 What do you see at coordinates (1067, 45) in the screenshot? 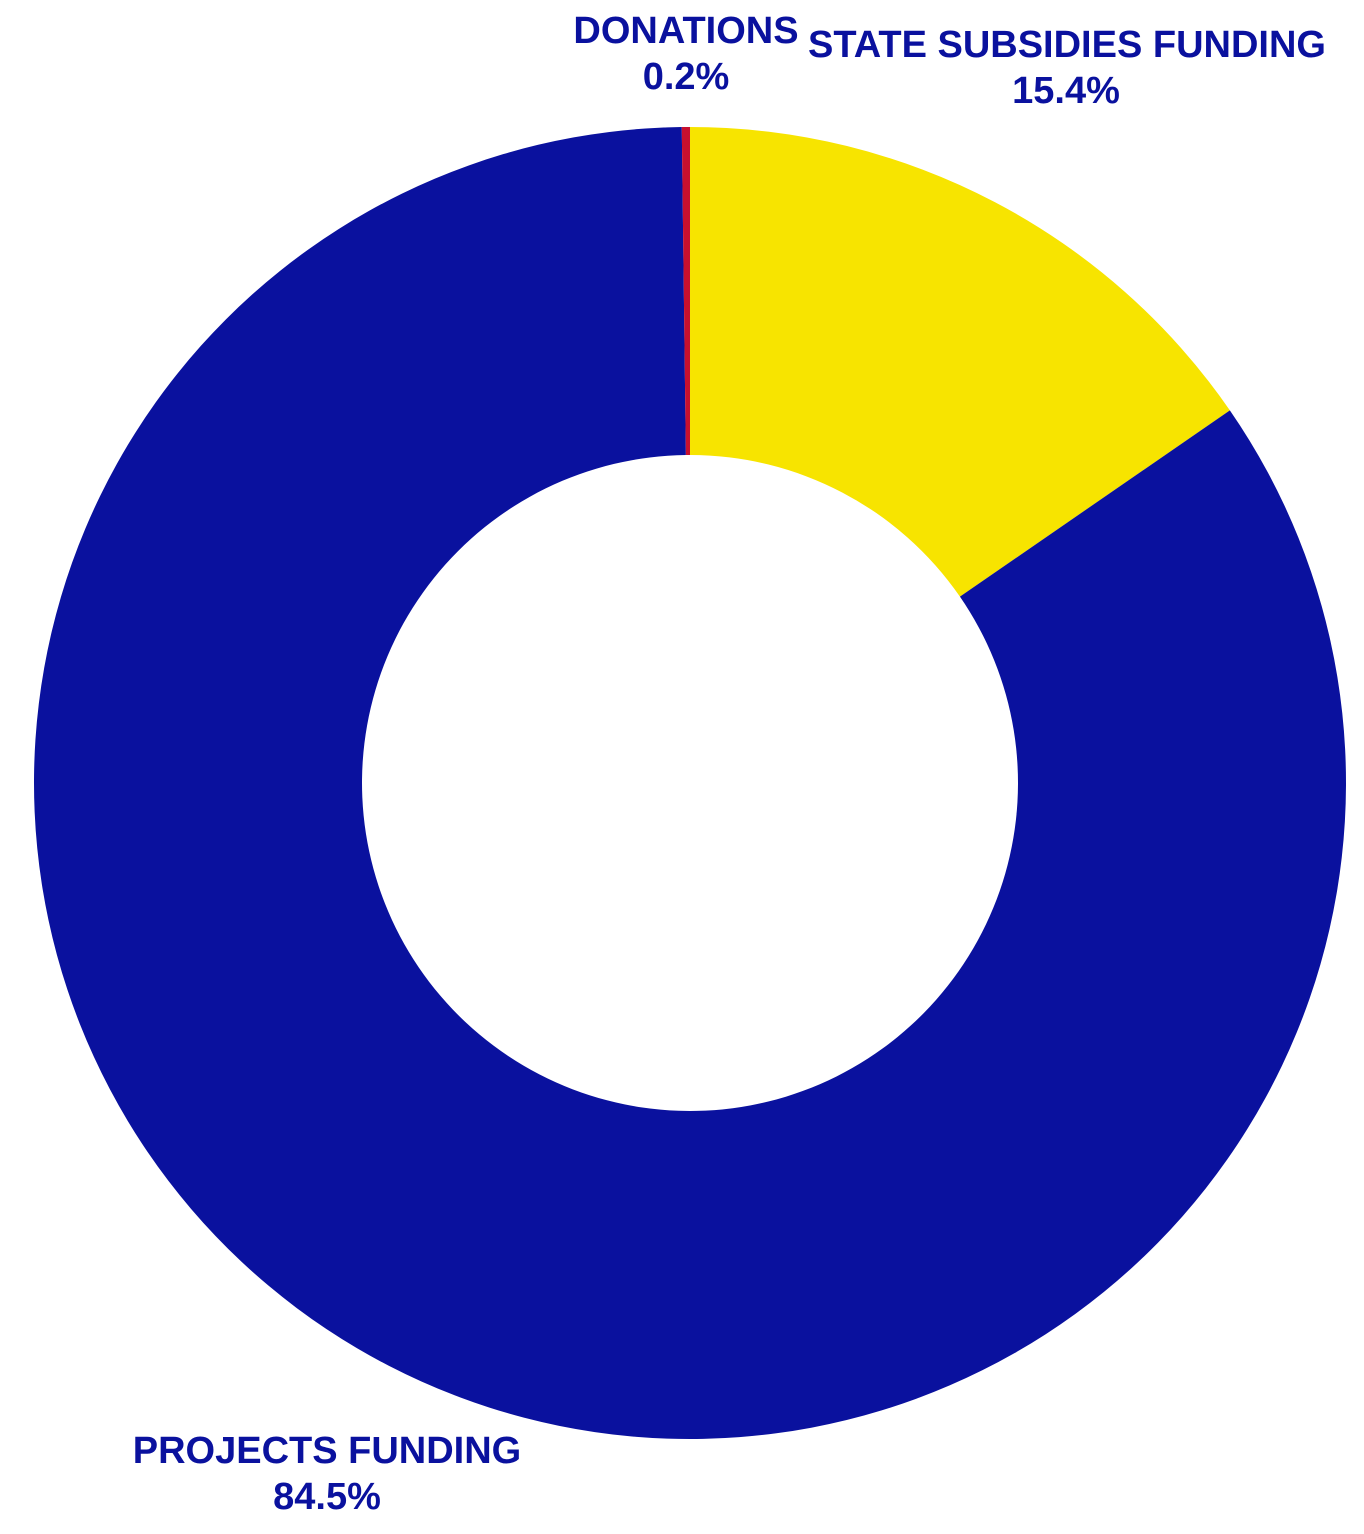
I see `label-state-subsidies-name: STATE SUBSIDIES FUNDING` at bounding box center [1067, 45].